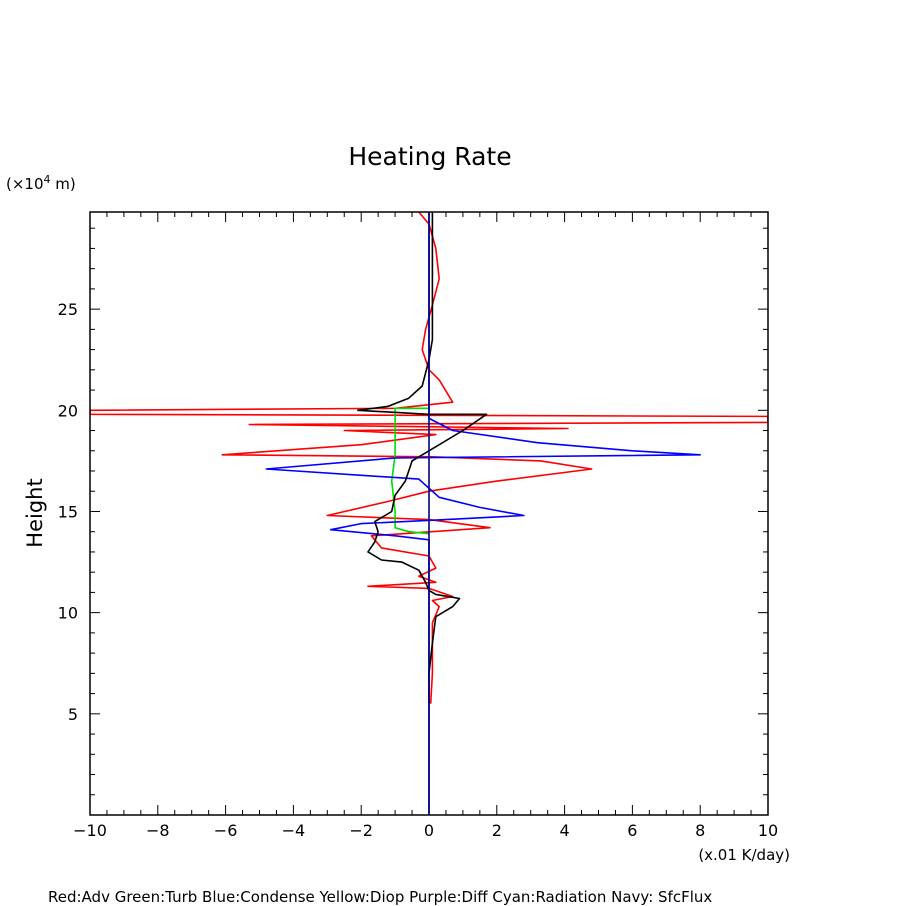 Image resolution: width=904 pixels, height=906 pixels. Describe the element at coordinates (47, 179) in the screenshot. I see `y-unit-exponent: 4` at that location.